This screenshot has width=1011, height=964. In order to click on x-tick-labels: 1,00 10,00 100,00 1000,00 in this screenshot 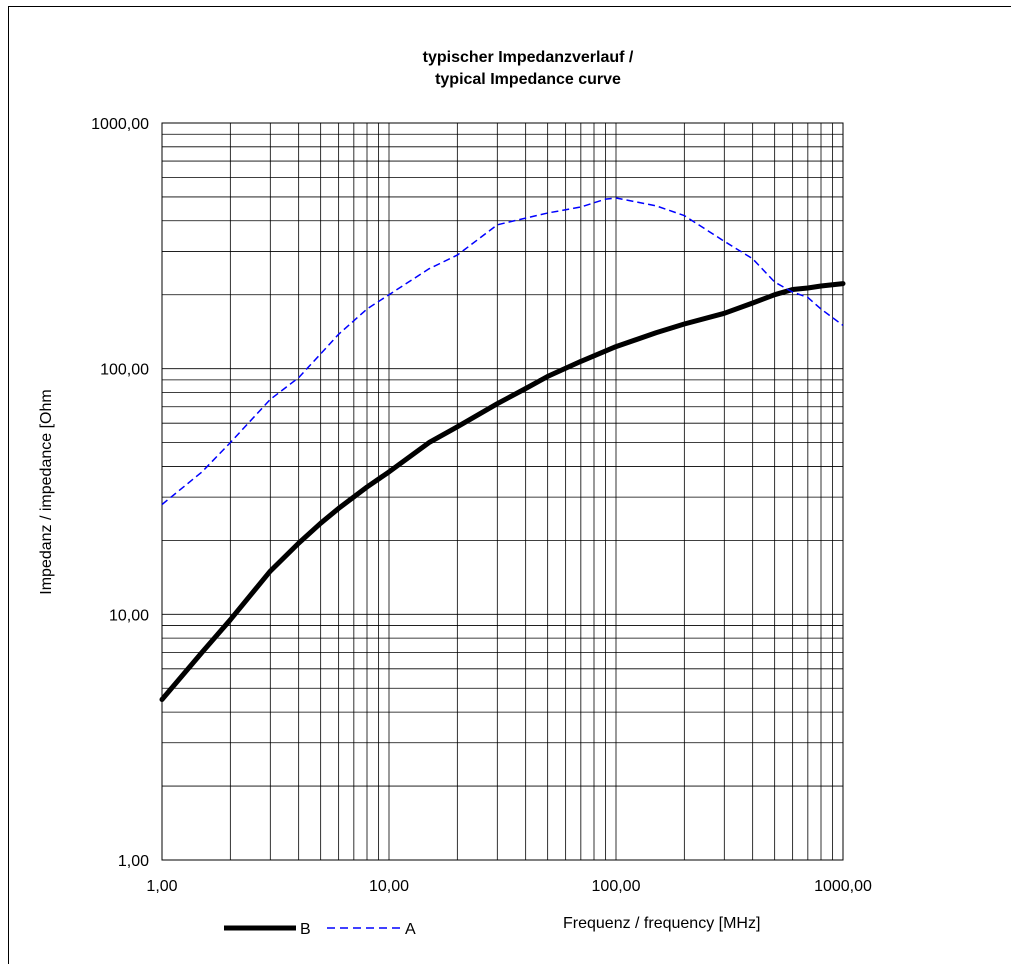, I will do `click(509, 886)`.